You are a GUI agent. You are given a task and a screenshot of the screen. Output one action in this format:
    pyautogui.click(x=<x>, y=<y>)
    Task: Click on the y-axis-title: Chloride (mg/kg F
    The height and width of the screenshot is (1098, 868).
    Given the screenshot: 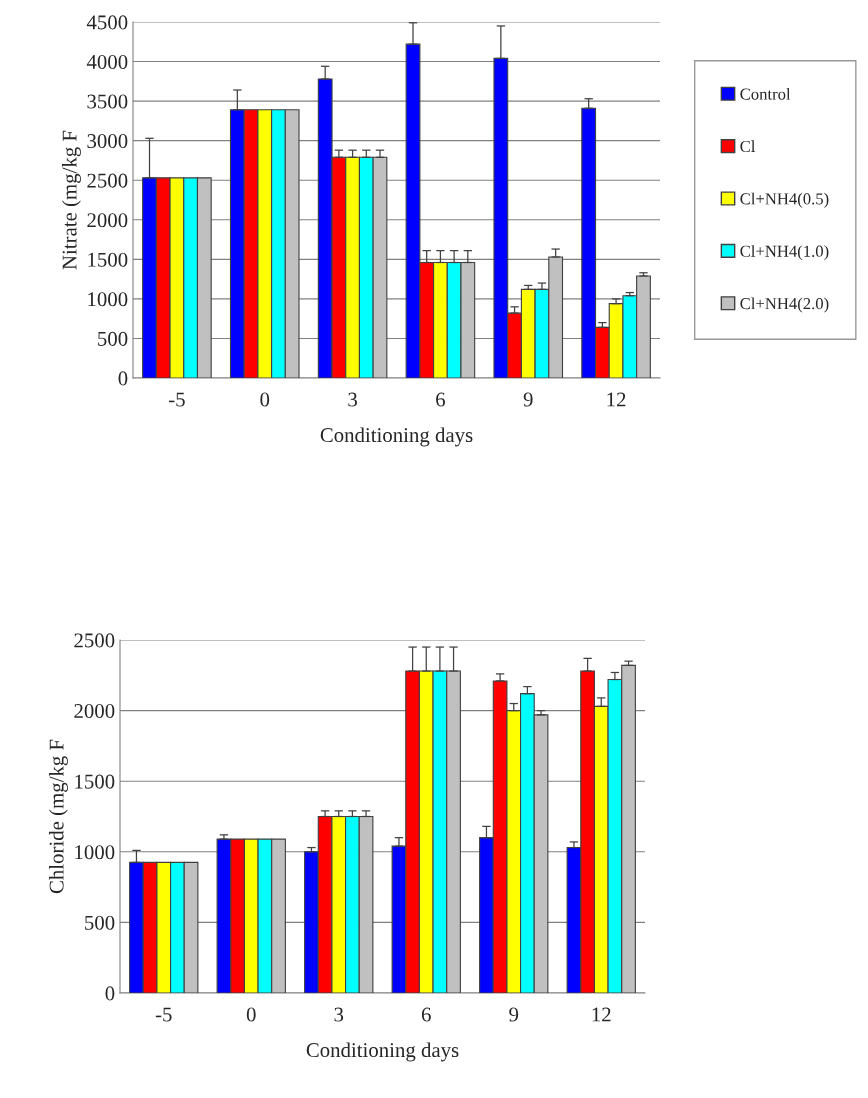 What is the action you would take?
    pyautogui.click(x=58, y=816)
    